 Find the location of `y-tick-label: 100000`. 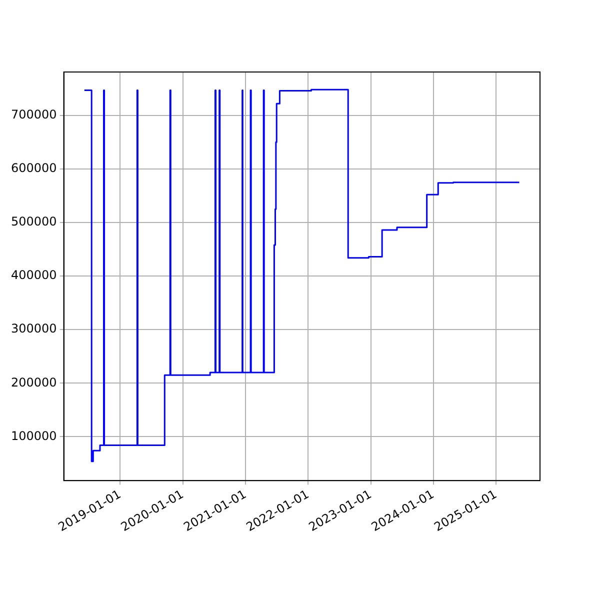

y-tick-label: 100000 is located at coordinates (33, 435).